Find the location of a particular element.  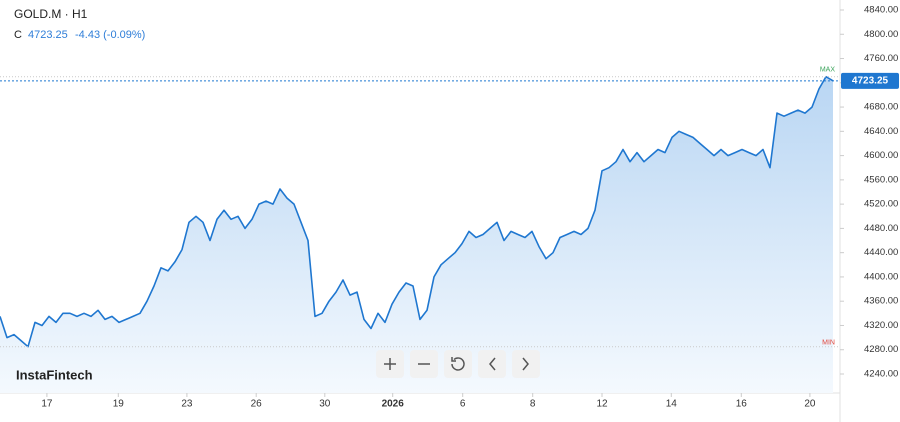

x-tick-label: 19 is located at coordinates (119, 404).